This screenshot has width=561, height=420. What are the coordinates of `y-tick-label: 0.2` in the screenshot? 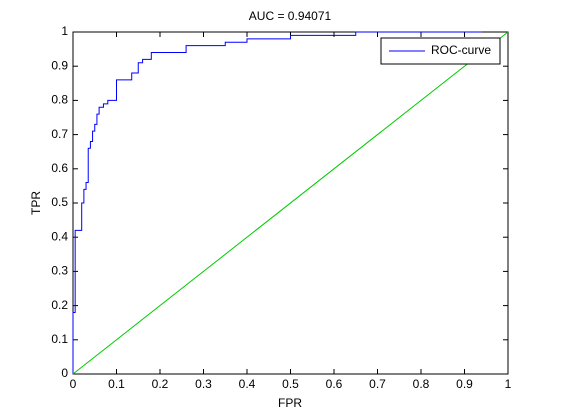 It's located at (59, 305).